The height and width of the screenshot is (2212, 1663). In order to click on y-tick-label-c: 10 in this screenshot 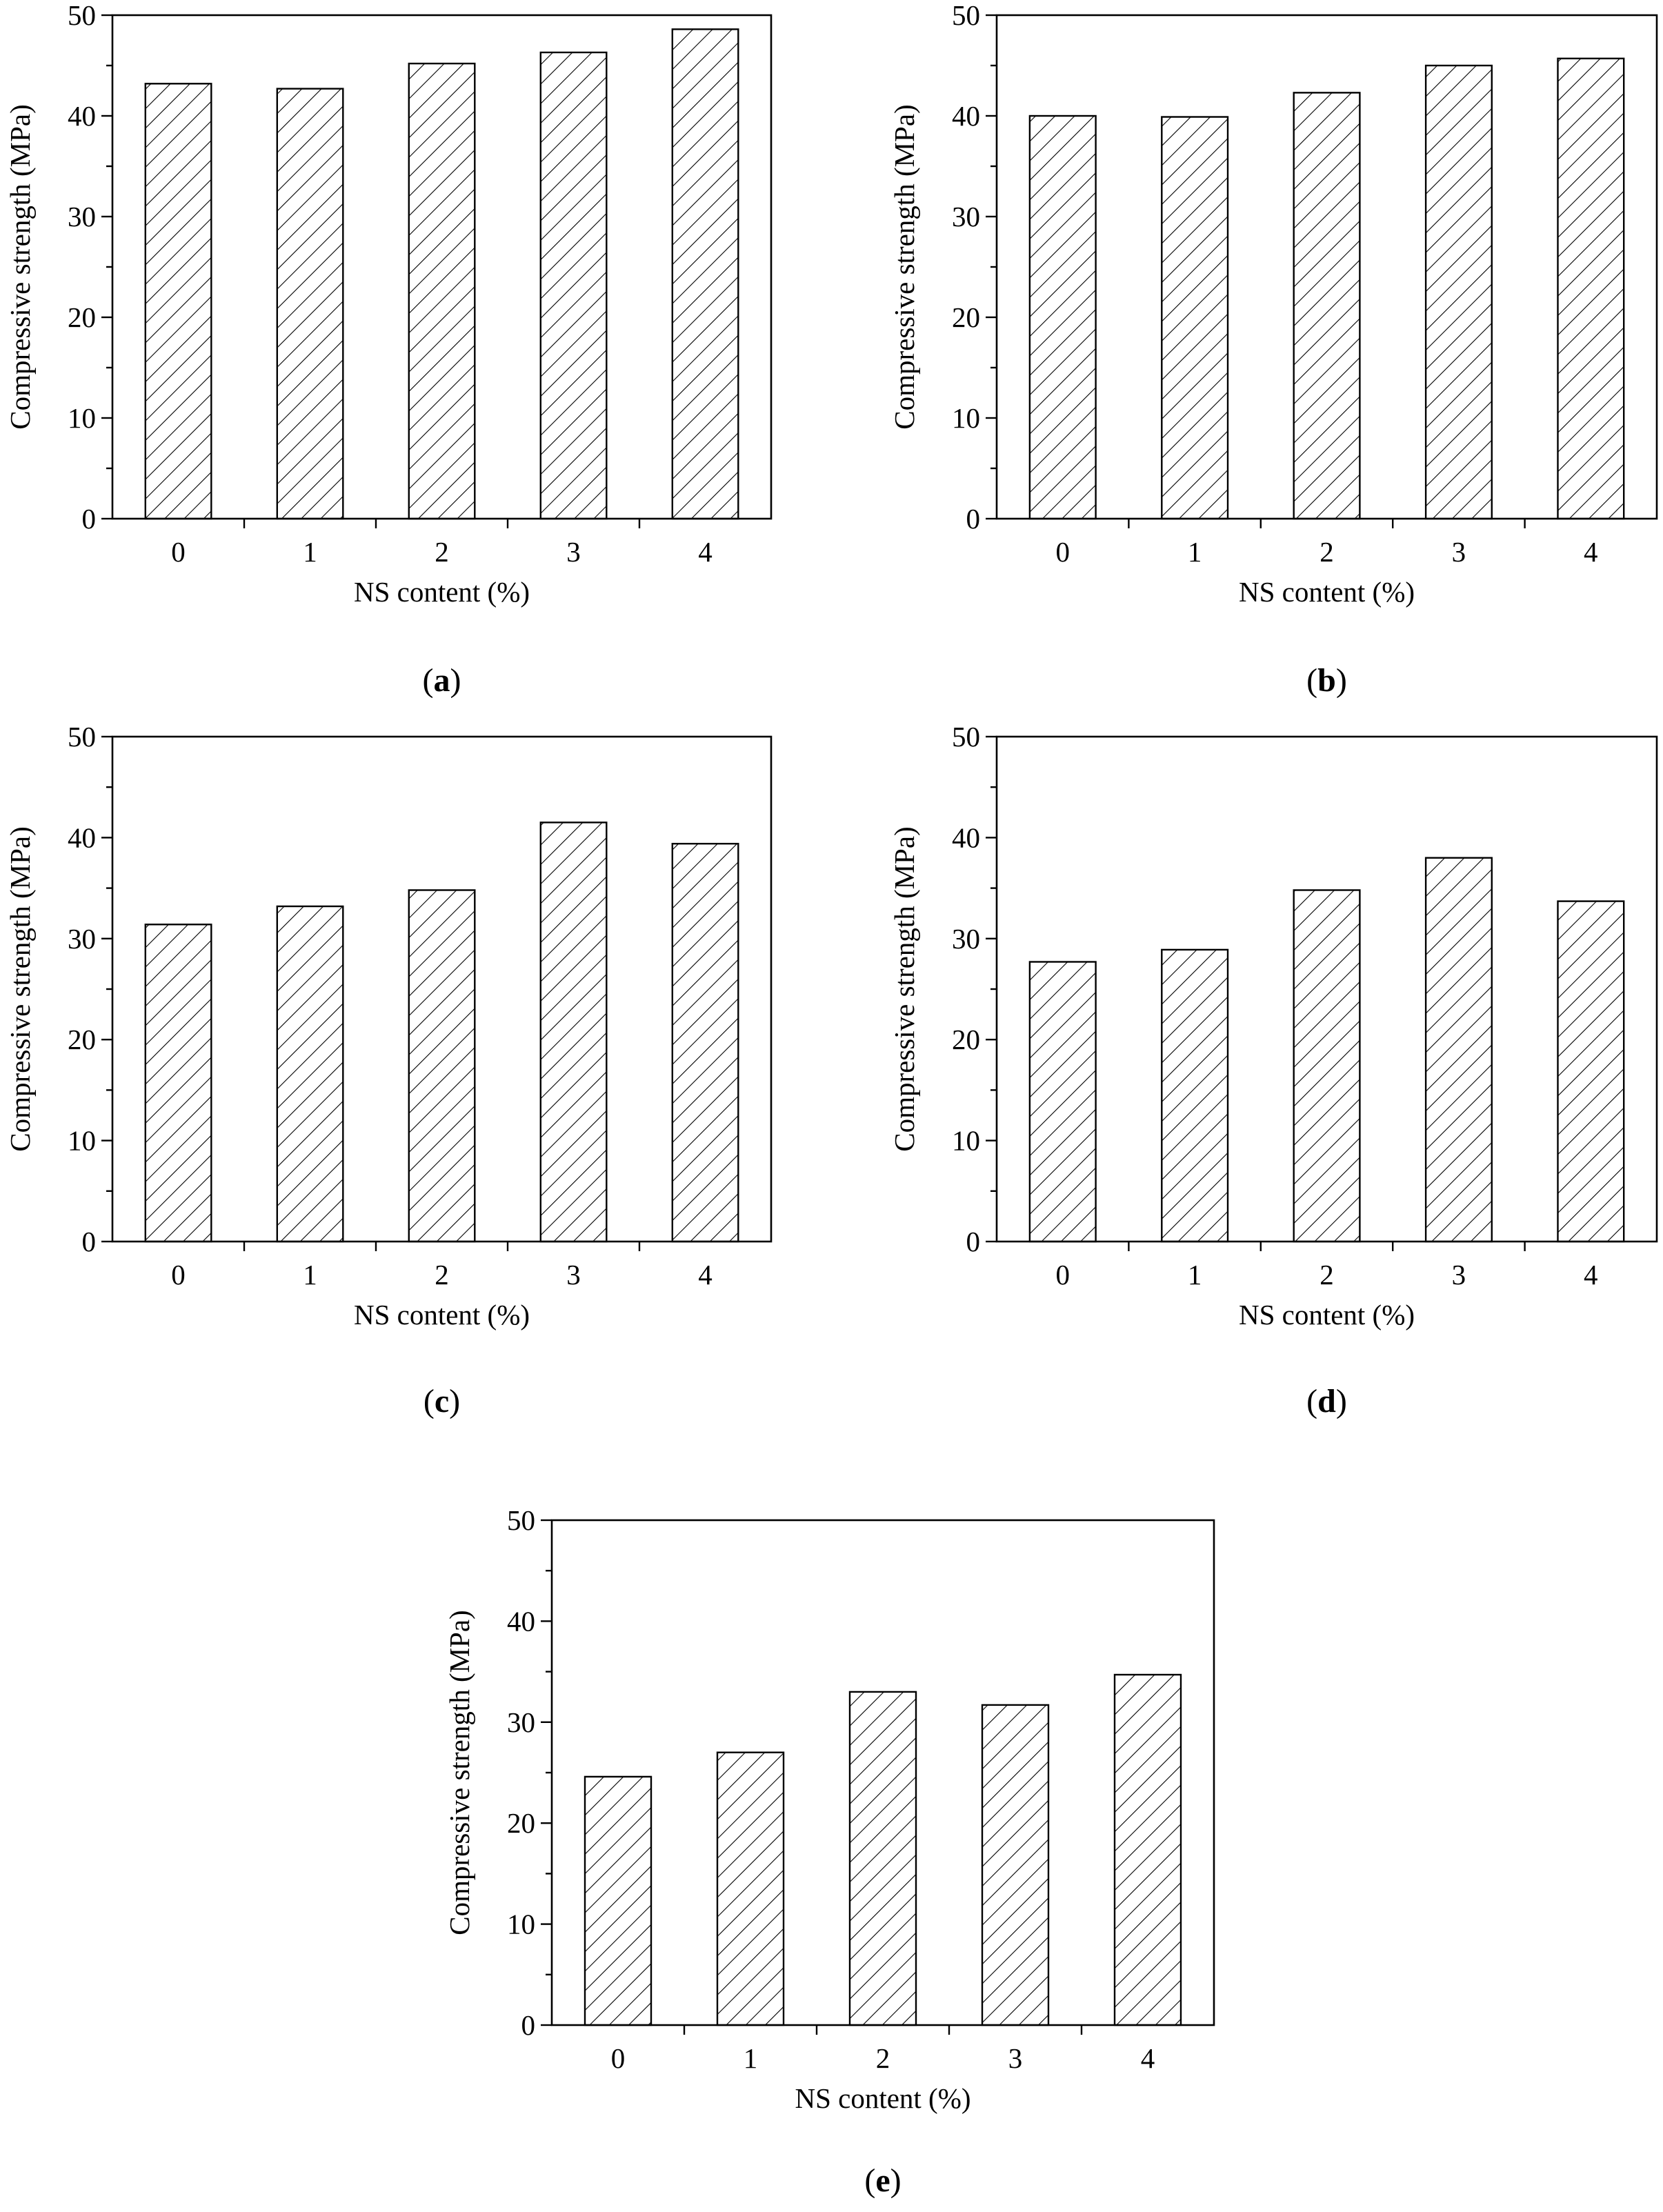, I will do `click(82, 1141)`.